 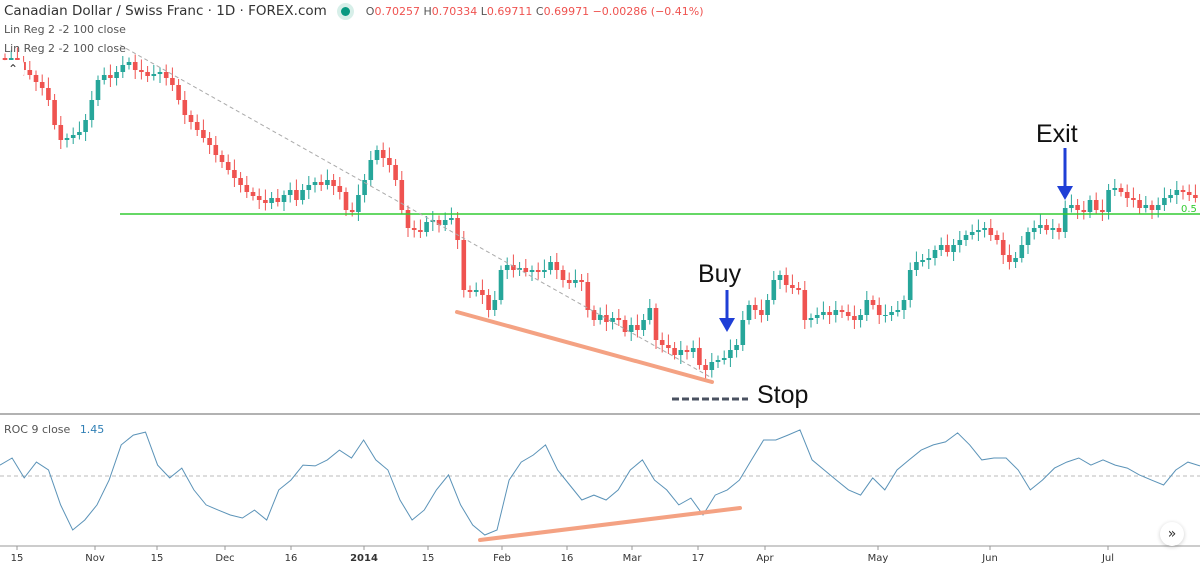 What do you see at coordinates (224, 558) in the screenshot?
I see `x-tick-label: Dec` at bounding box center [224, 558].